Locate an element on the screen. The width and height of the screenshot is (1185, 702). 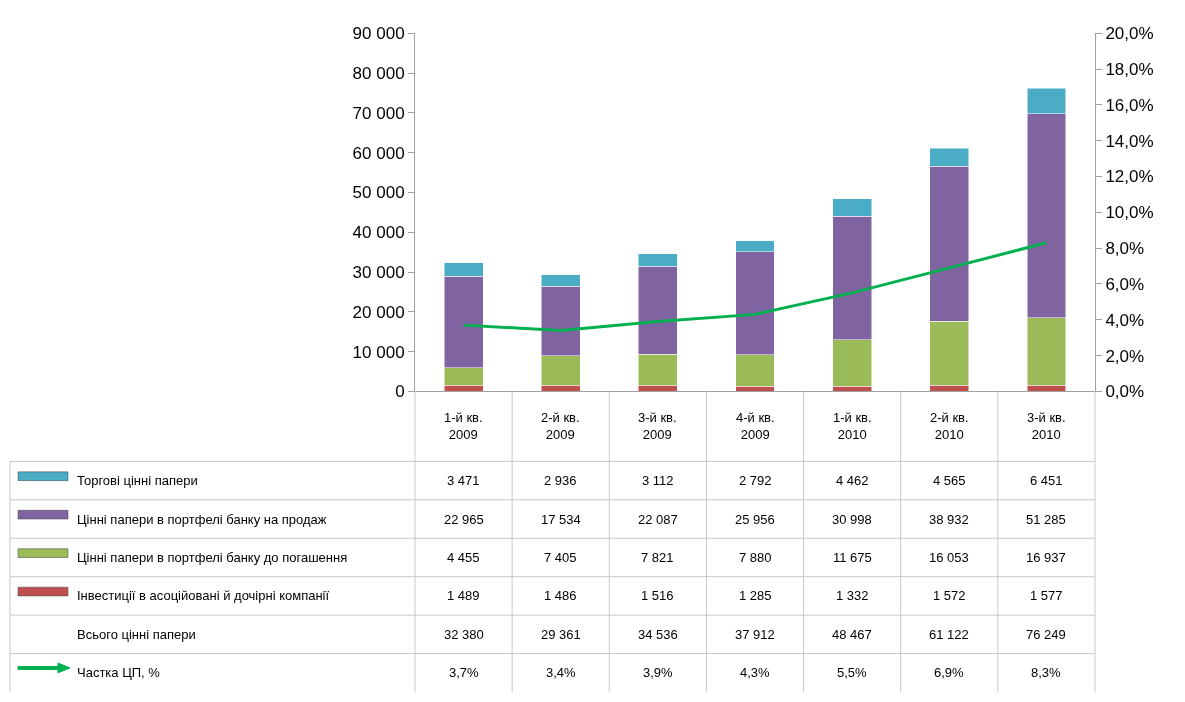
y-tick-label: 30 000 is located at coordinates (378, 272).